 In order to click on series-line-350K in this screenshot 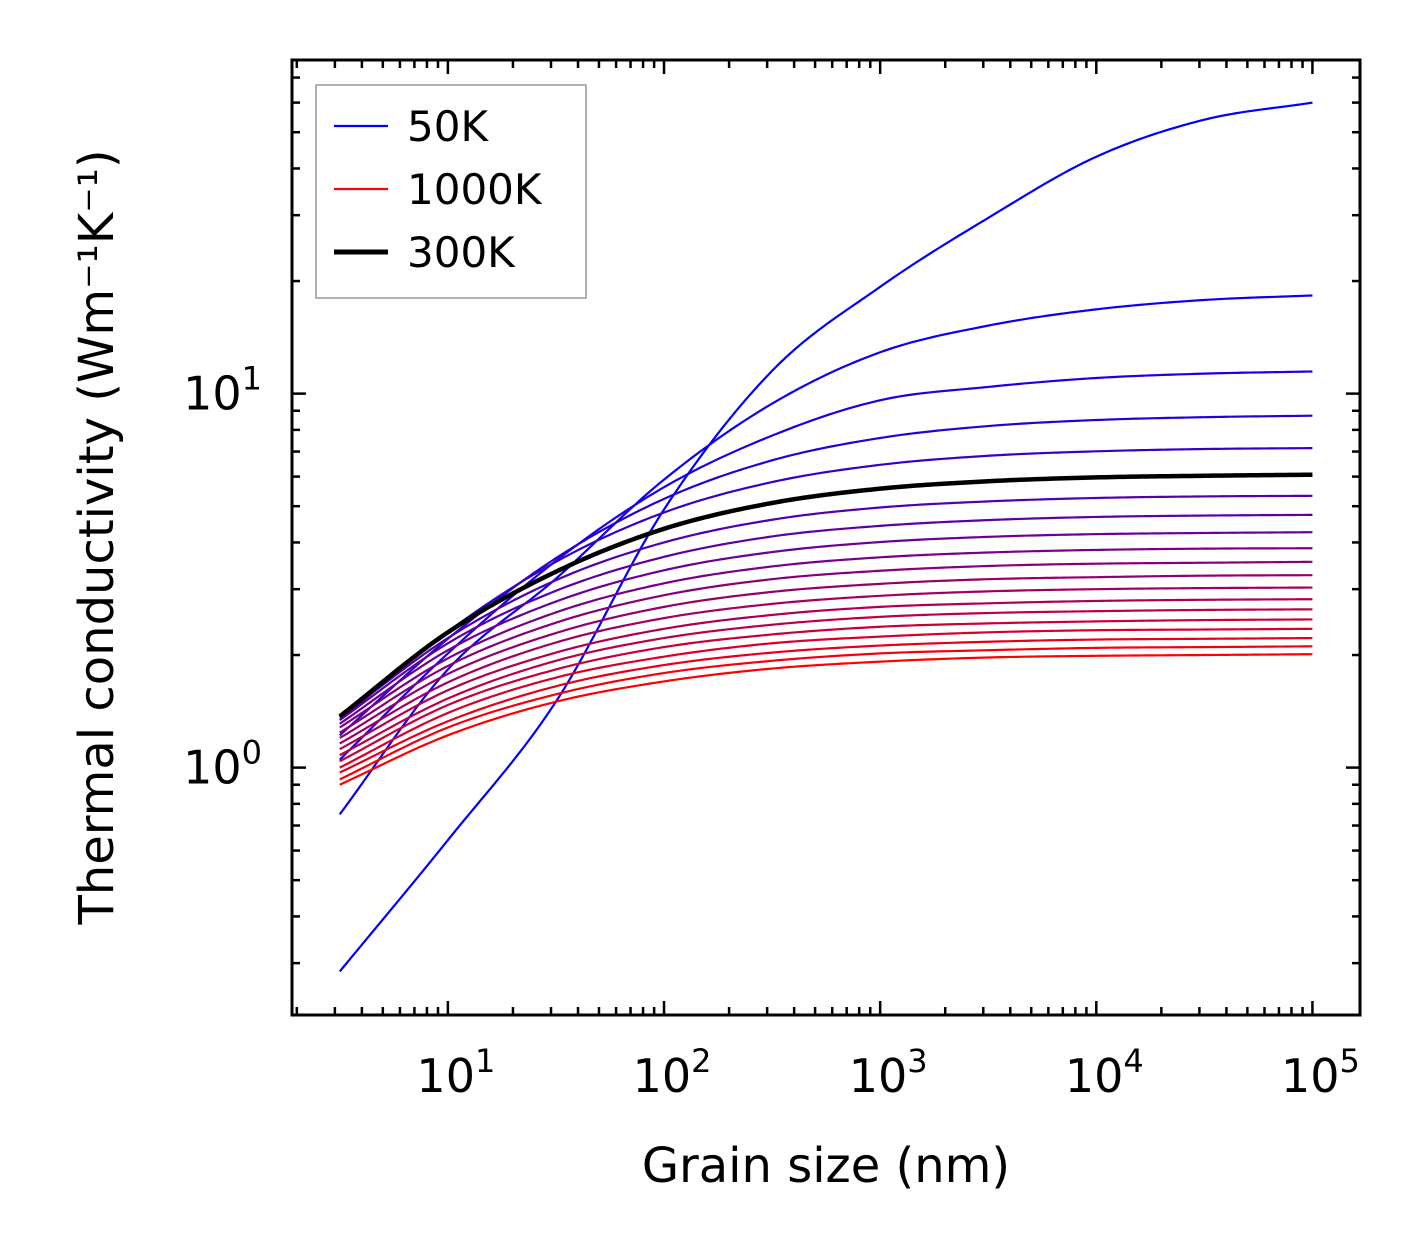, I will do `click(826, 606)`.